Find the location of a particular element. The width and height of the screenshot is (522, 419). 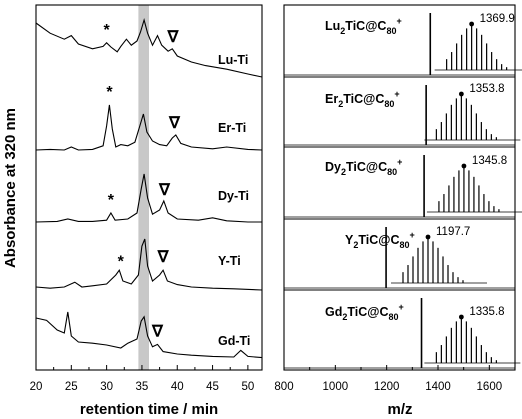

ms-peak-label: 1353.8 is located at coordinates (486, 89).